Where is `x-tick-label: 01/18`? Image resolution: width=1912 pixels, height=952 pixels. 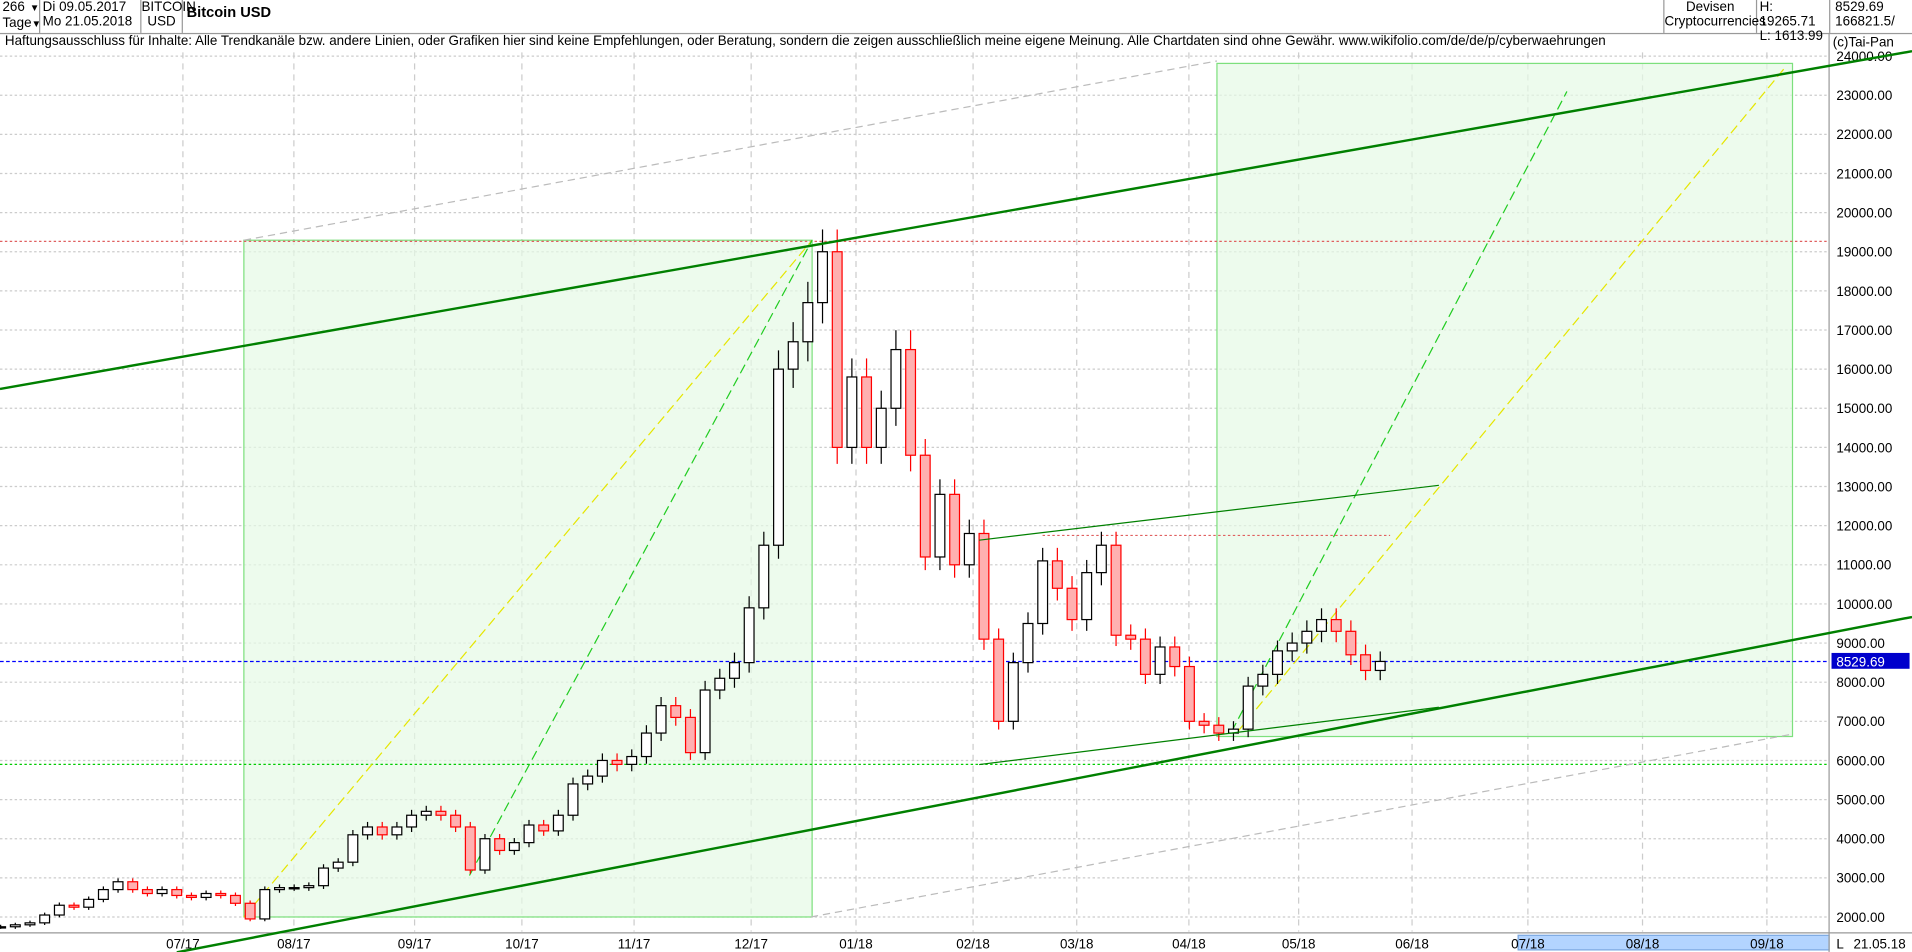 x-tick-label: 01/18 is located at coordinates (856, 944).